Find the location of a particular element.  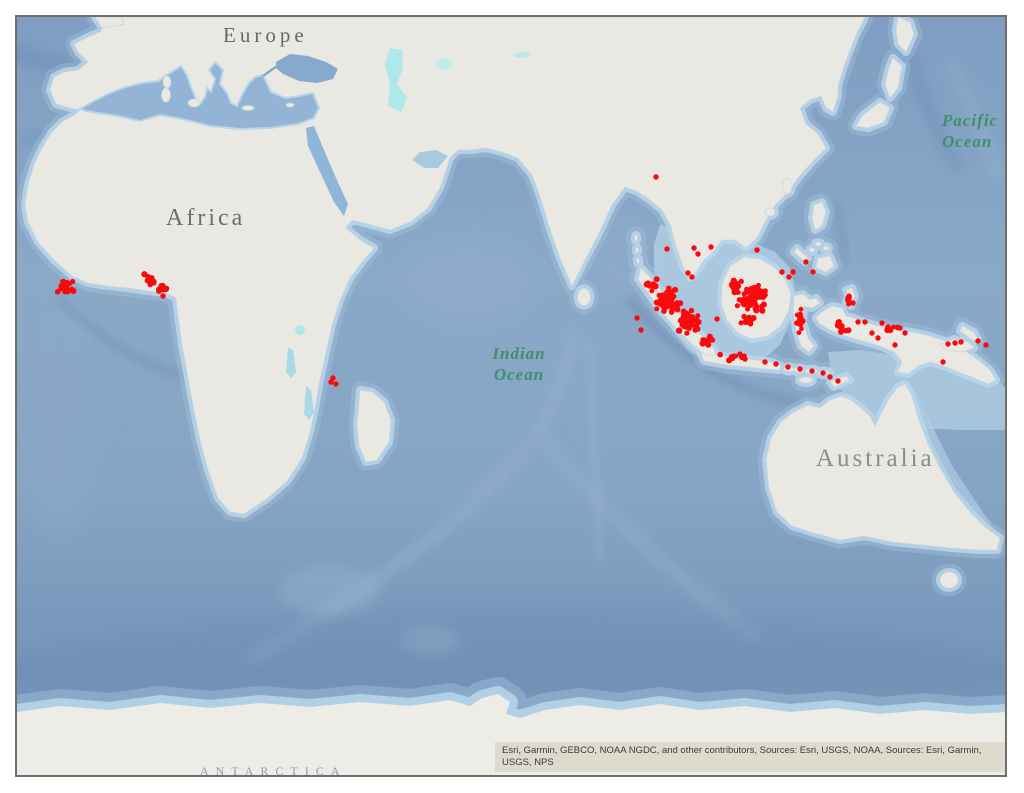

lake-victoria is located at coordinates (300, 330).